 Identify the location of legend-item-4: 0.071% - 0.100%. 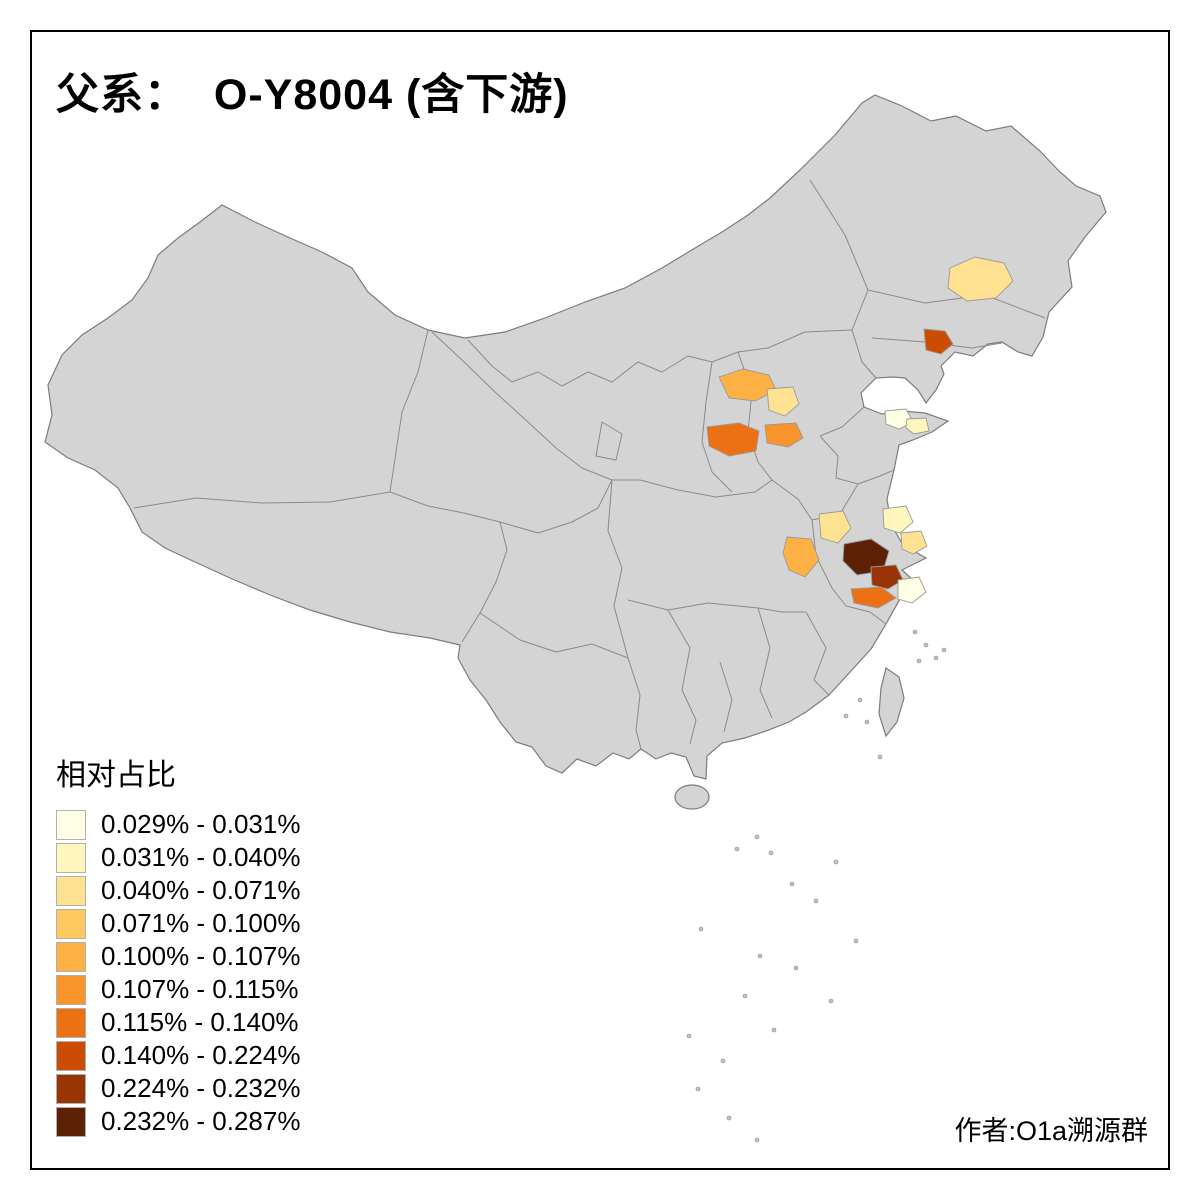
(178, 923).